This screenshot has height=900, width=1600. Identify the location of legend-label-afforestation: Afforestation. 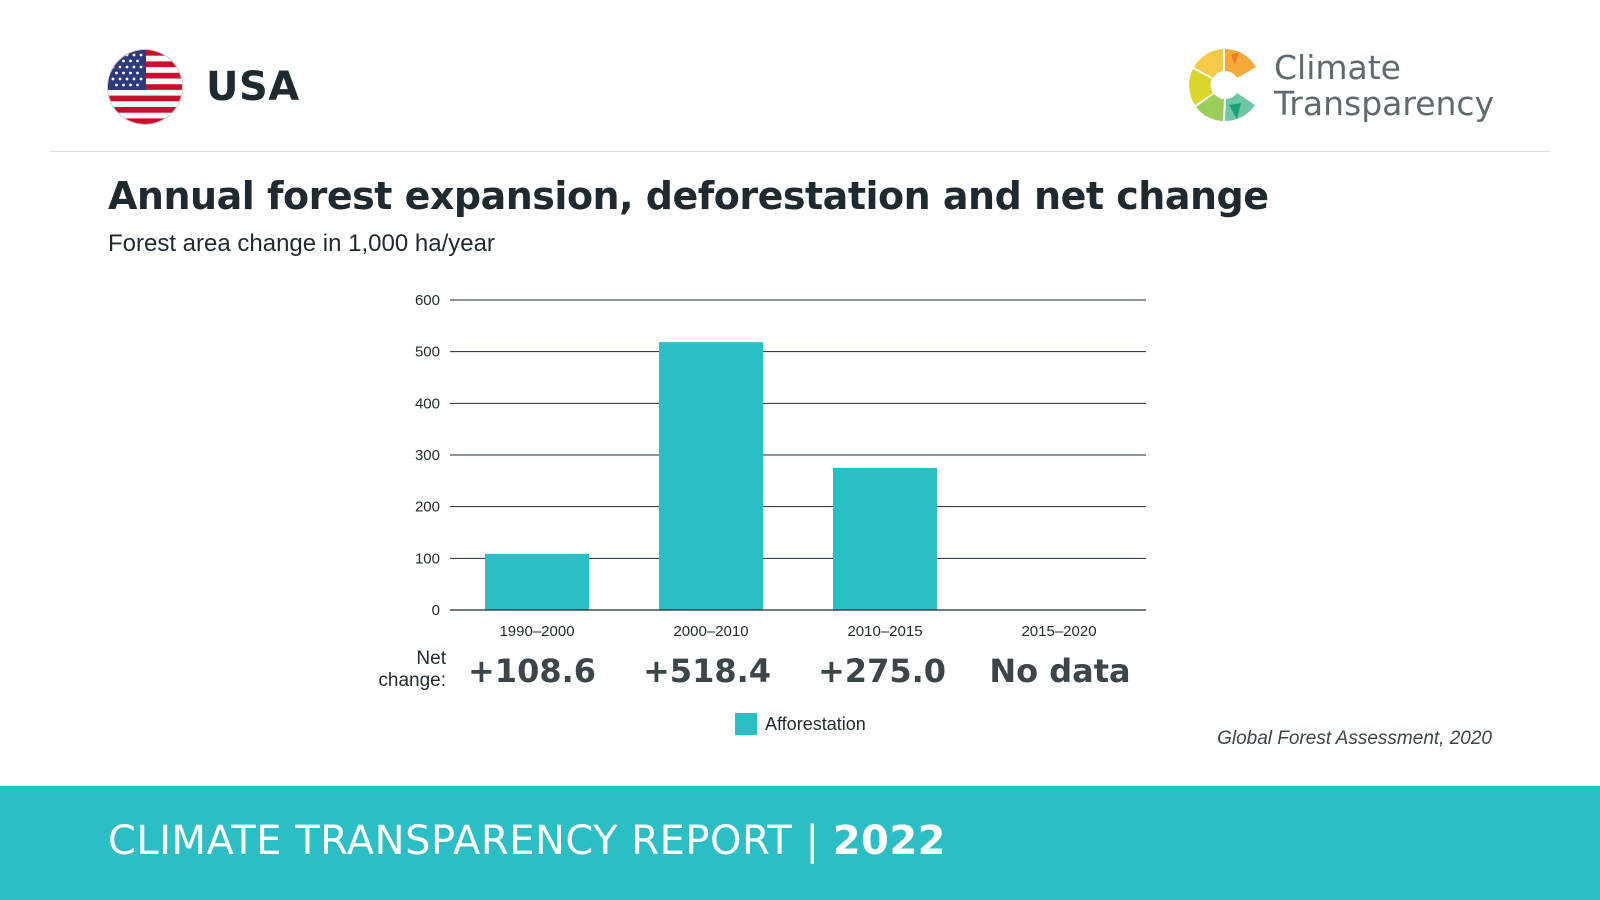
(815, 723).